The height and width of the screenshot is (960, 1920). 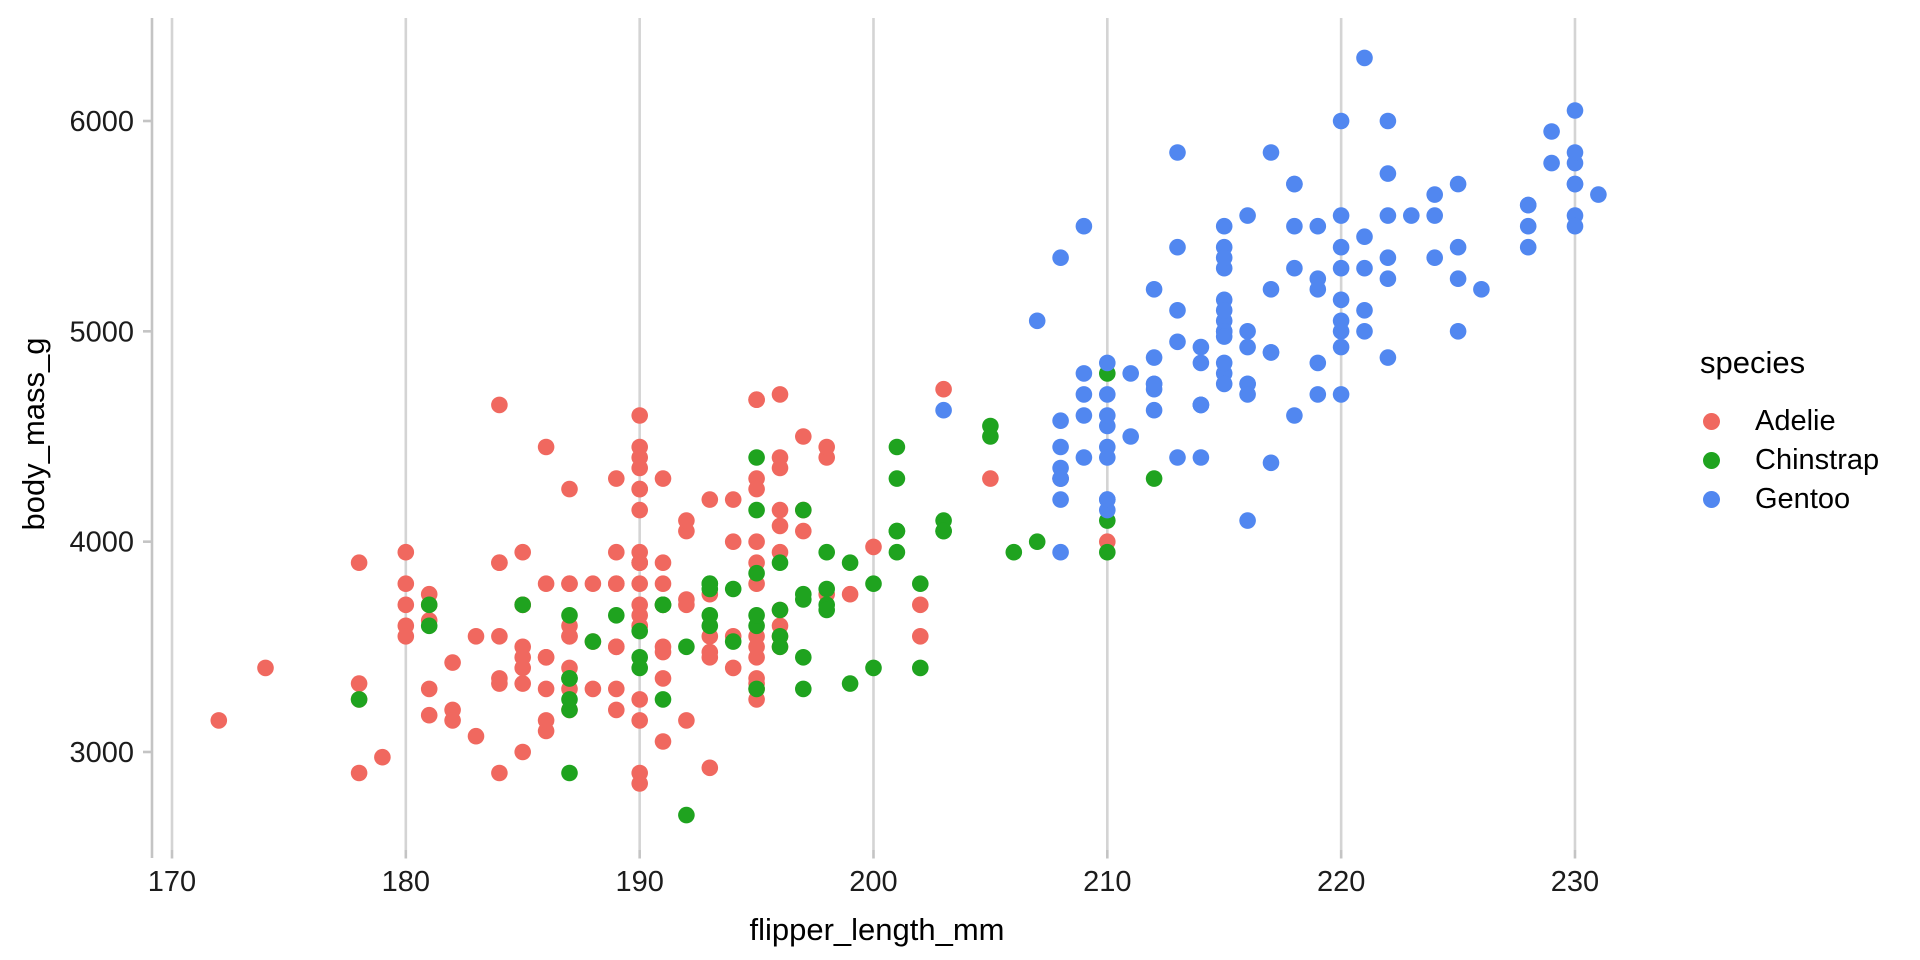 What do you see at coordinates (1107, 882) in the screenshot?
I see `x-tick-label: 210` at bounding box center [1107, 882].